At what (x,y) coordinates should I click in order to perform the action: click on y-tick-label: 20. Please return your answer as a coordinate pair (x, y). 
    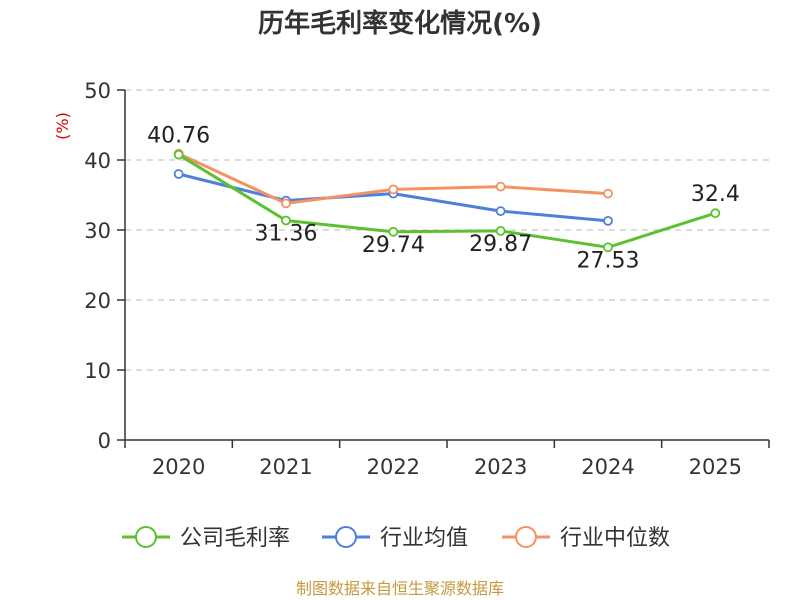
    Looking at the image, I should click on (97, 301).